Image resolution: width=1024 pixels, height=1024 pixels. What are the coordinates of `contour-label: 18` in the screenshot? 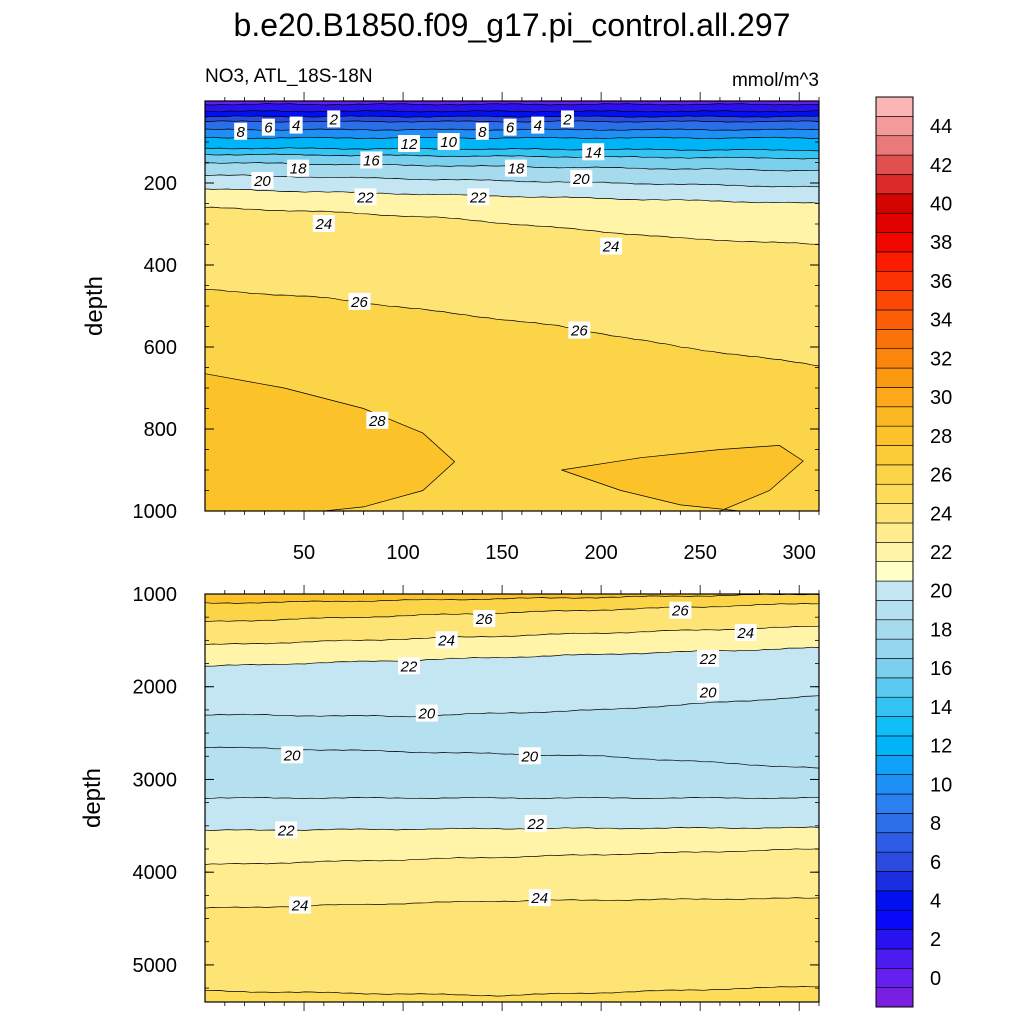 It's located at (515, 168).